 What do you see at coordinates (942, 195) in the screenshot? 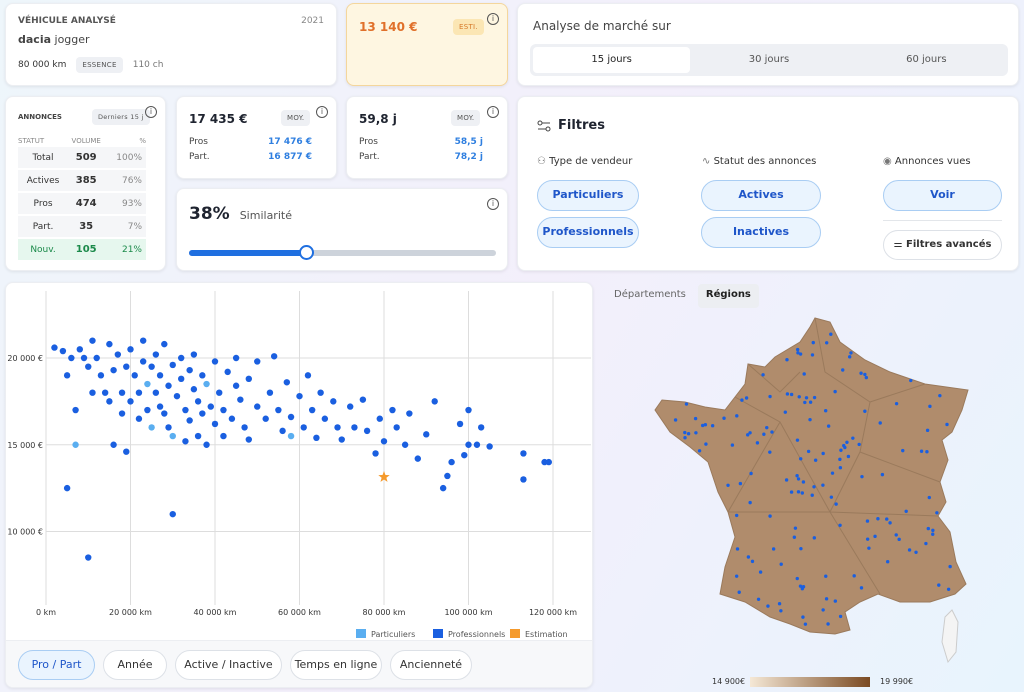
I see `voir-button: Voir` at bounding box center [942, 195].